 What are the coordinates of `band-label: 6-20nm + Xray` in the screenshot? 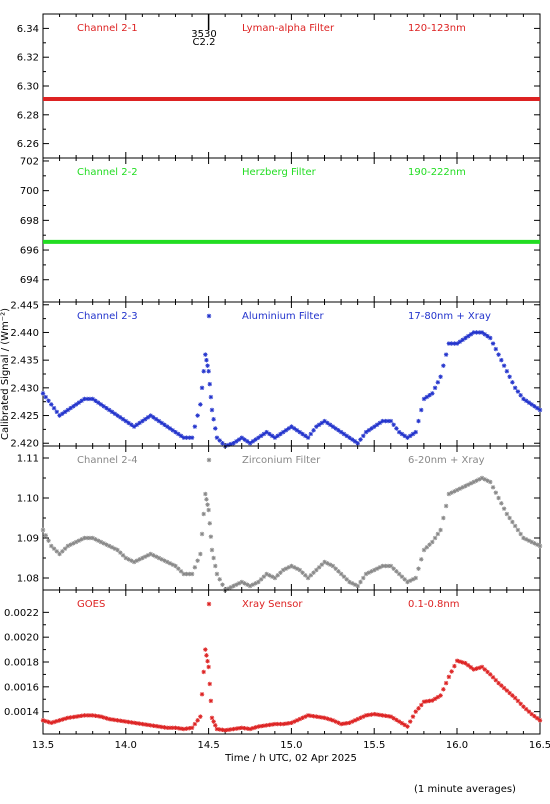 It's located at (446, 460).